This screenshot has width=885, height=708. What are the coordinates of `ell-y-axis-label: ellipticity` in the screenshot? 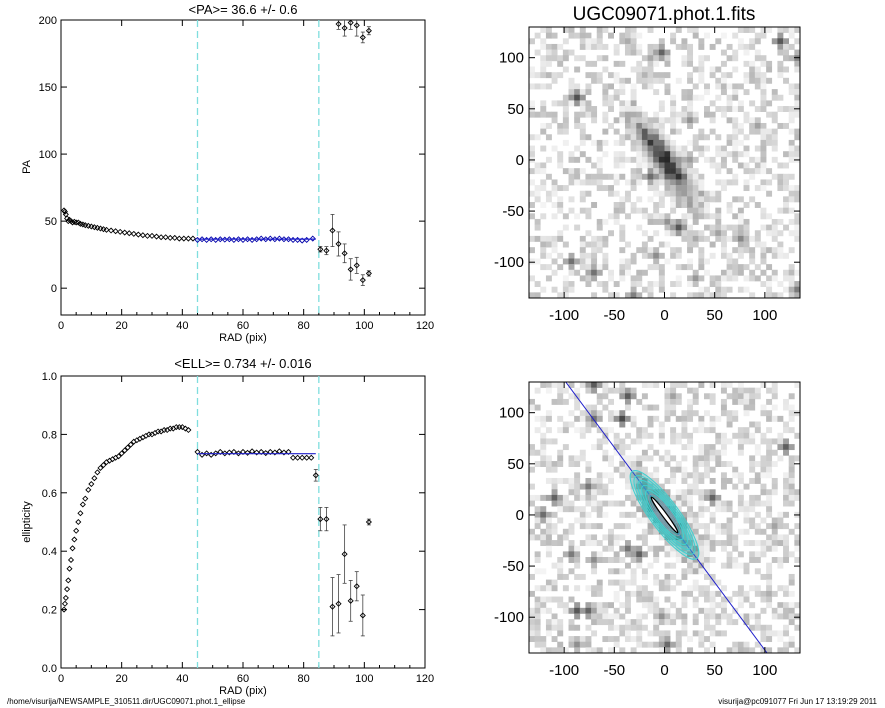 It's located at (27, 522).